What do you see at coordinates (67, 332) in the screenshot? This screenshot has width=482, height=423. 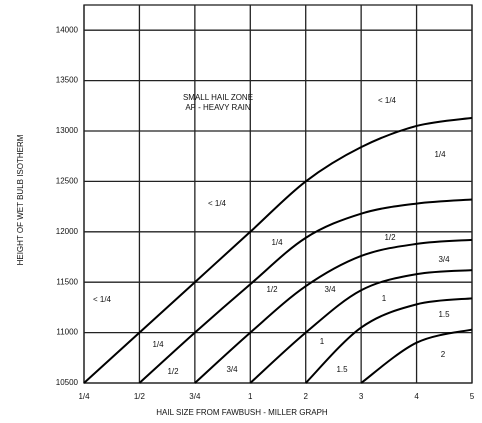 I see `y-tick-label: 11000` at bounding box center [67, 332].